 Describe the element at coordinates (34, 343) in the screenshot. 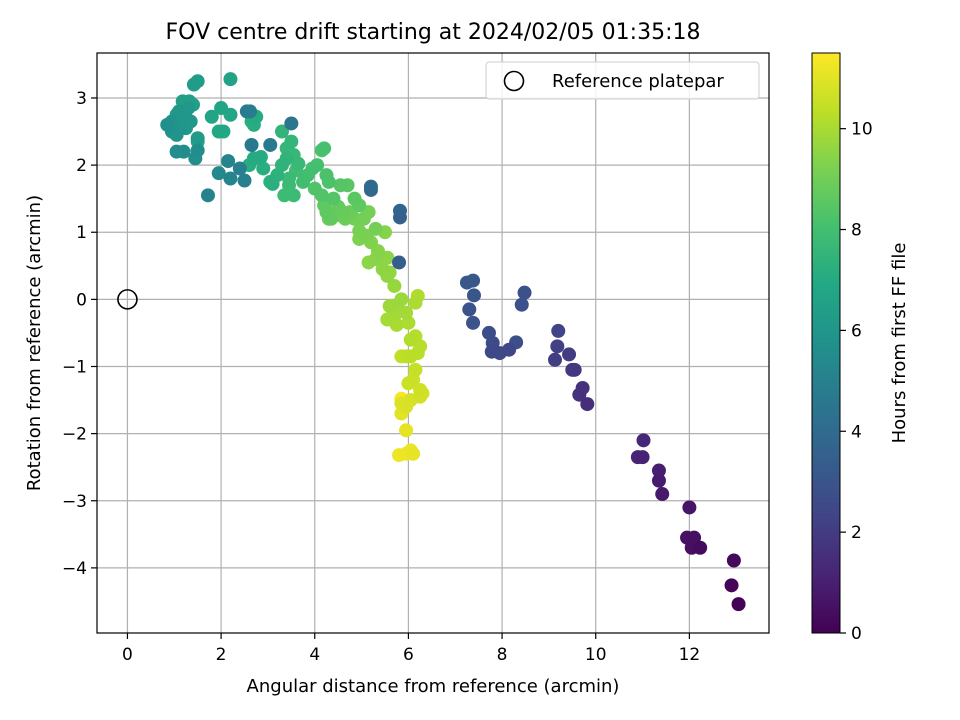

I see `y-axis-label: Rotation from reference (arcmin)` at that location.